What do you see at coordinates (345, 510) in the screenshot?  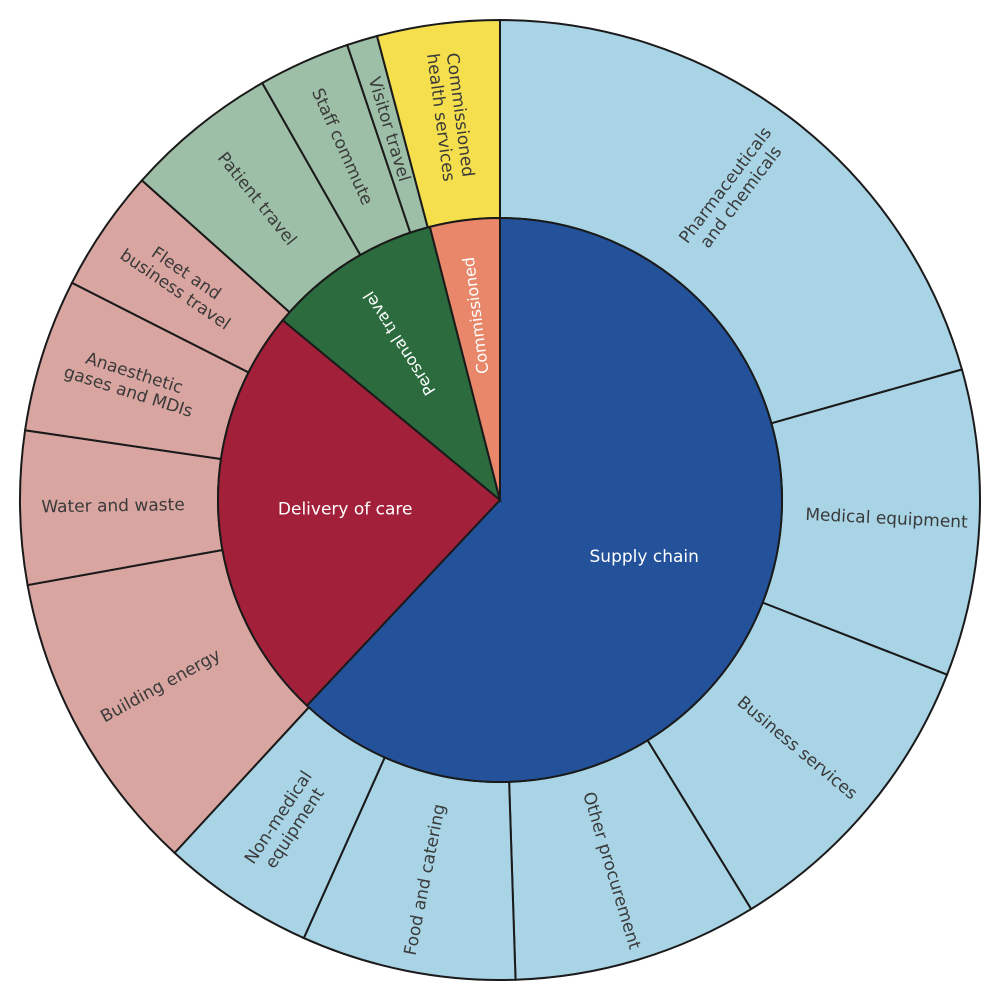 I see `inner-label-delivery-of-care: Delivery of care` at bounding box center [345, 510].